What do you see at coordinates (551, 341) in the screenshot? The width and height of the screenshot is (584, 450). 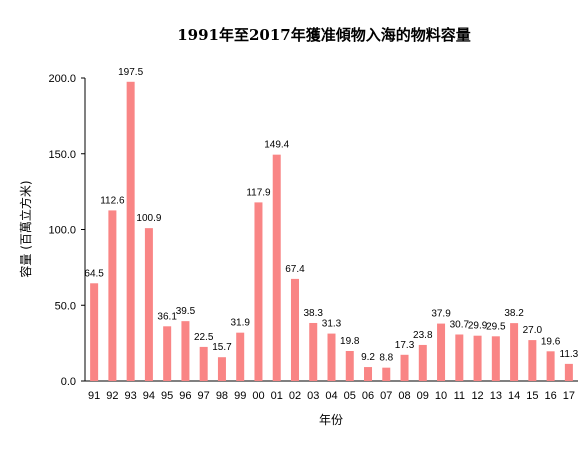 I see `data-label: 19.6` at bounding box center [551, 341].